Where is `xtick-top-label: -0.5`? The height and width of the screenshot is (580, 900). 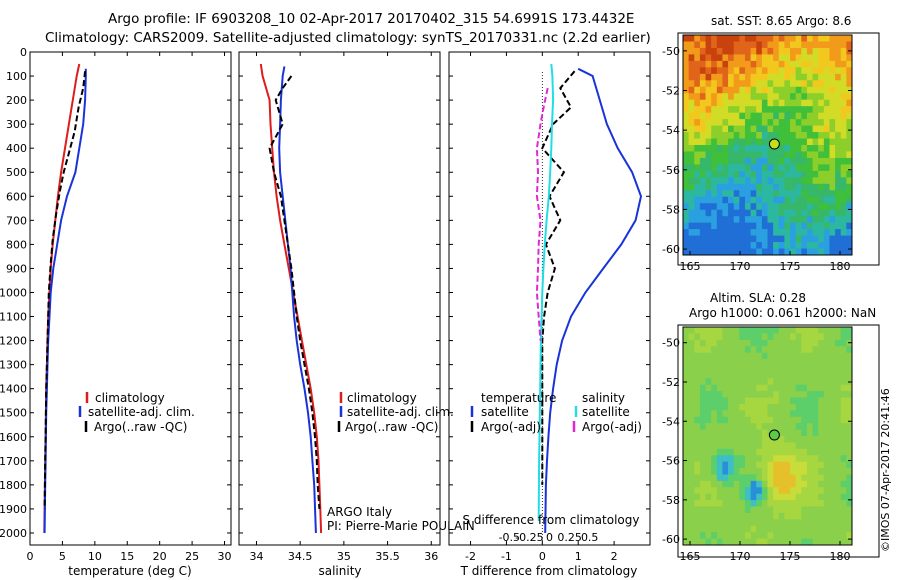
xtick-top-label: -0.5 is located at coordinates (509, 537).